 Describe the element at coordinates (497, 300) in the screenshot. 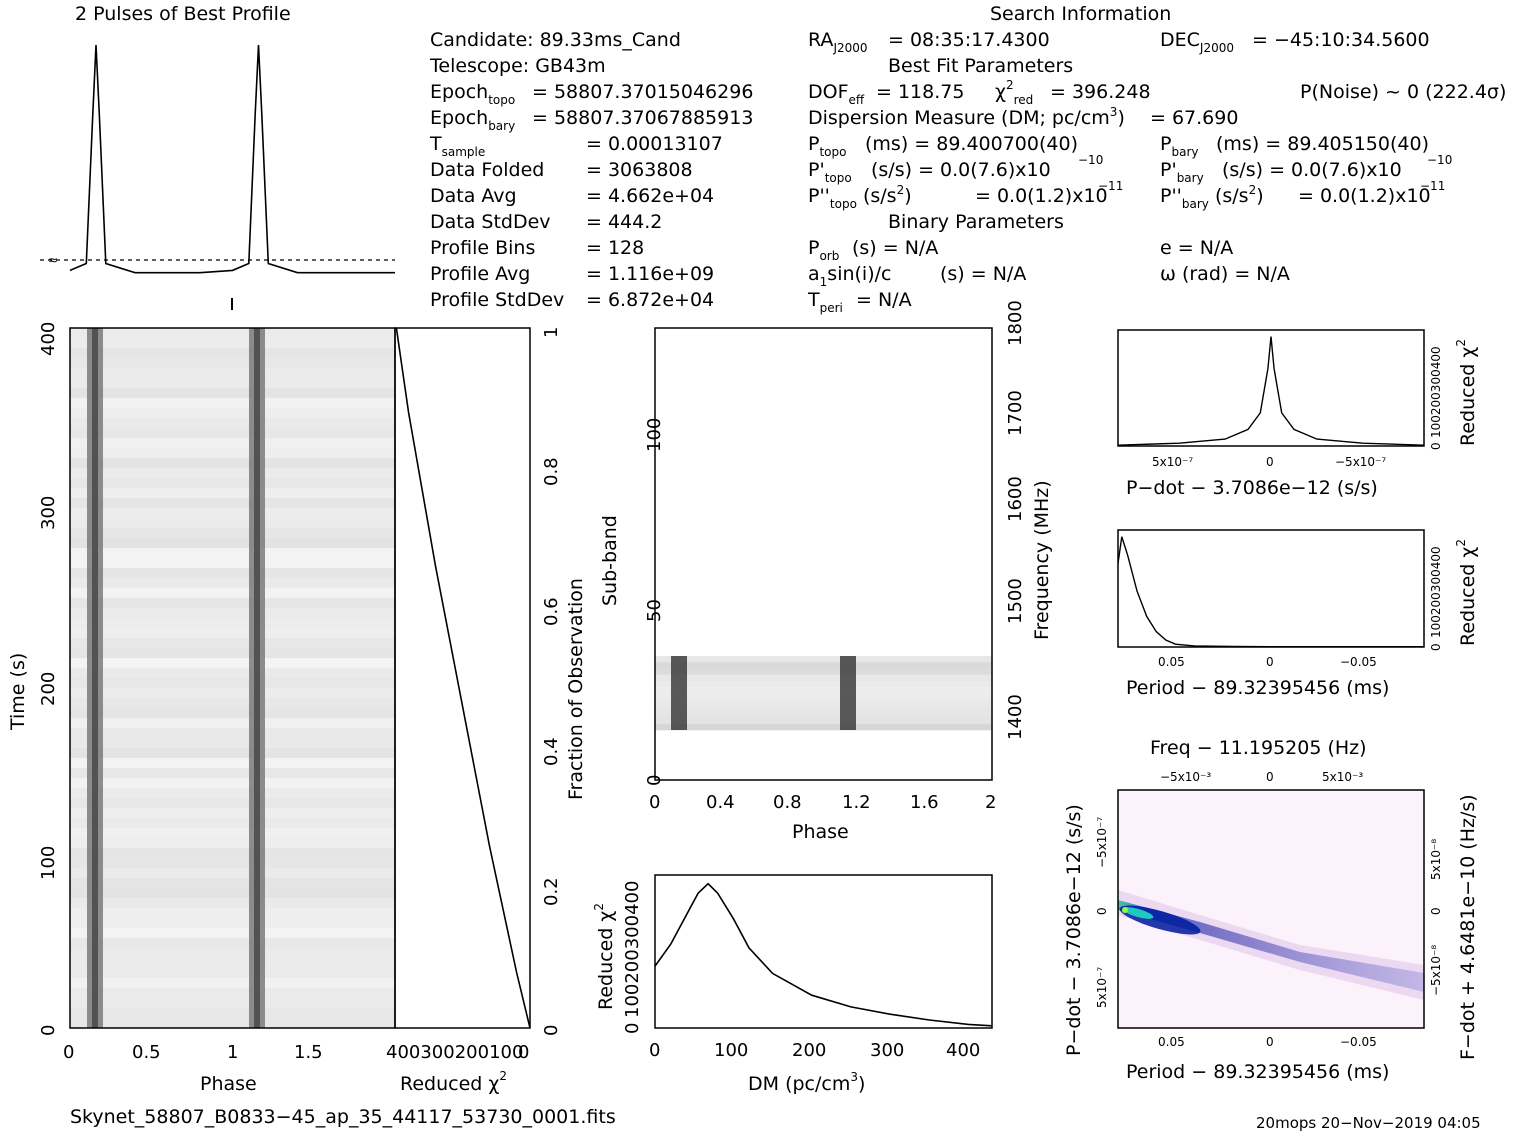

I see `info-profile-stddev-label: Profile StdDev` at that location.